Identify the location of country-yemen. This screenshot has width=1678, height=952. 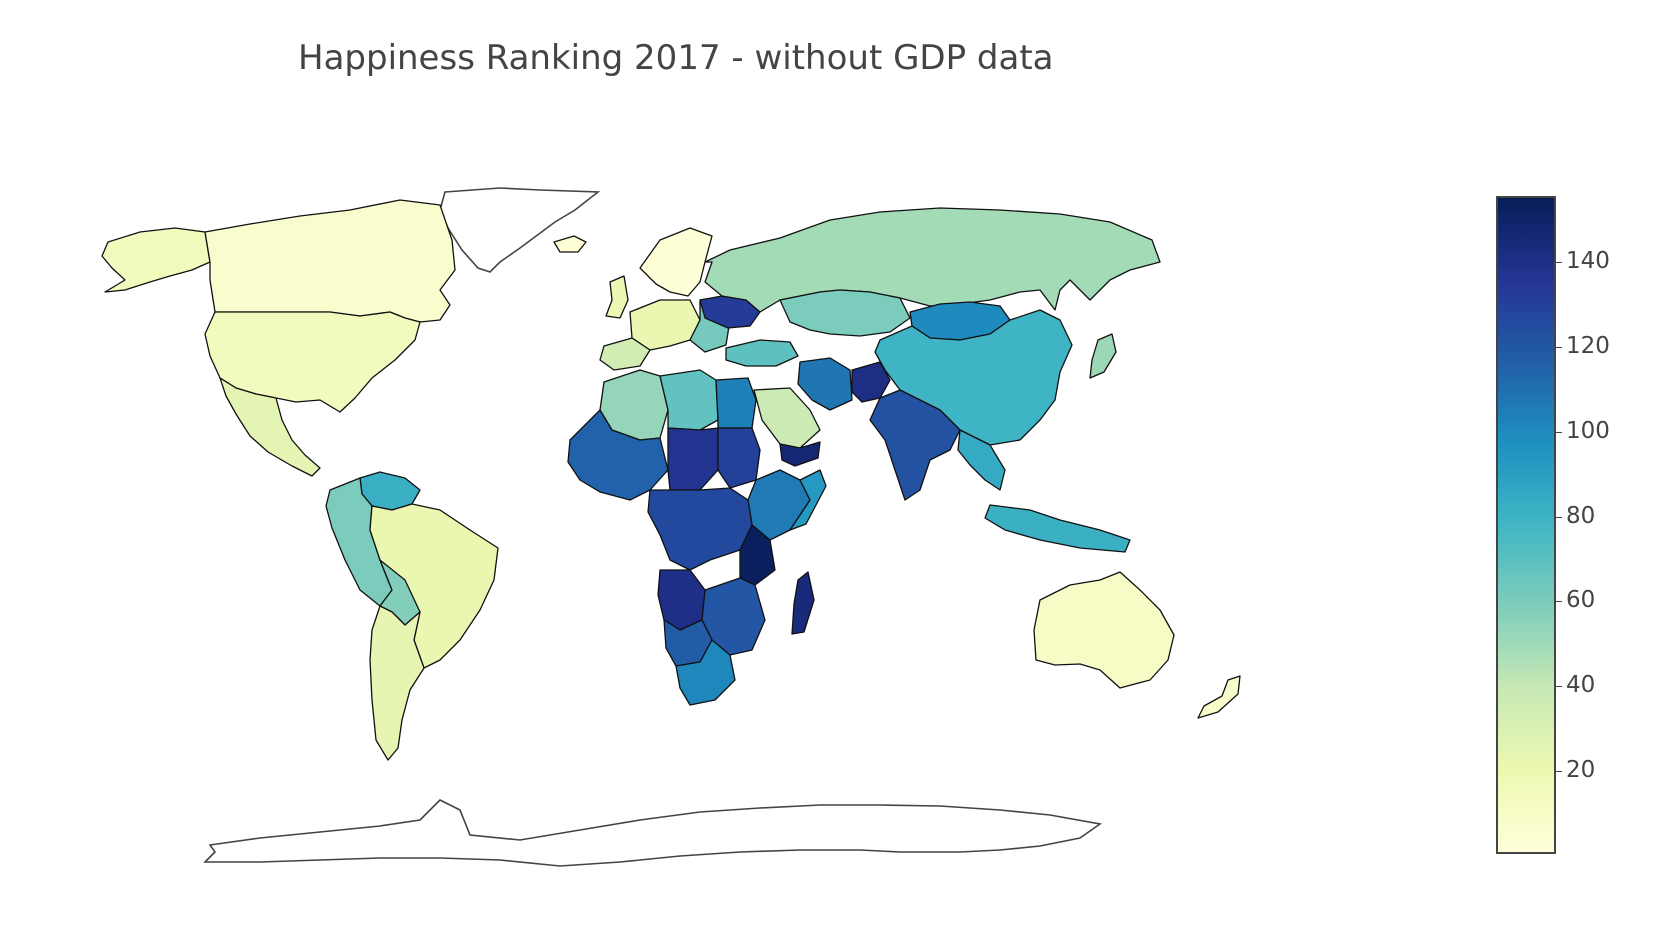
(800, 454).